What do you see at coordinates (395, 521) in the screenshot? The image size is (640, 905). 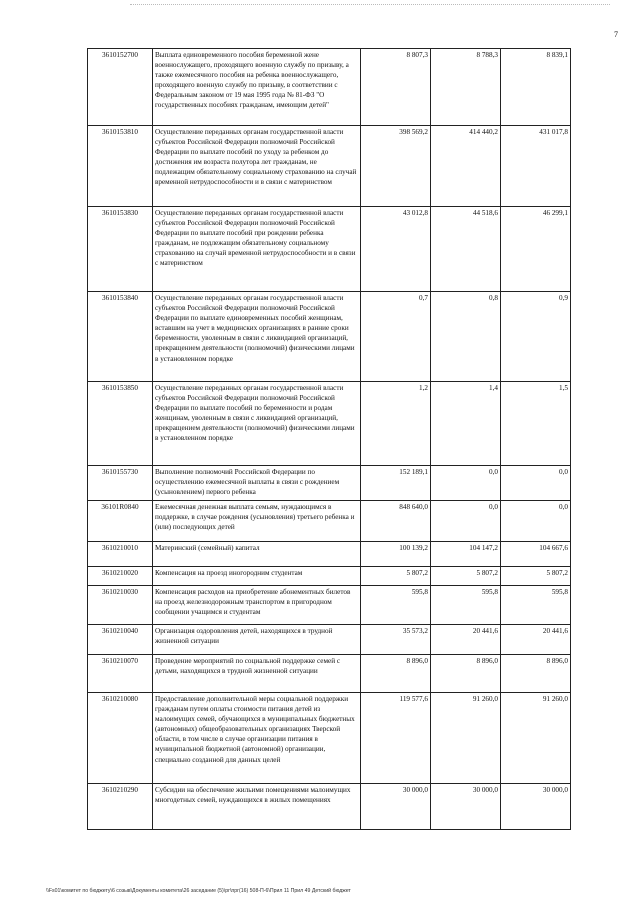 I see `row-value-1: 848 640,0` at bounding box center [395, 521].